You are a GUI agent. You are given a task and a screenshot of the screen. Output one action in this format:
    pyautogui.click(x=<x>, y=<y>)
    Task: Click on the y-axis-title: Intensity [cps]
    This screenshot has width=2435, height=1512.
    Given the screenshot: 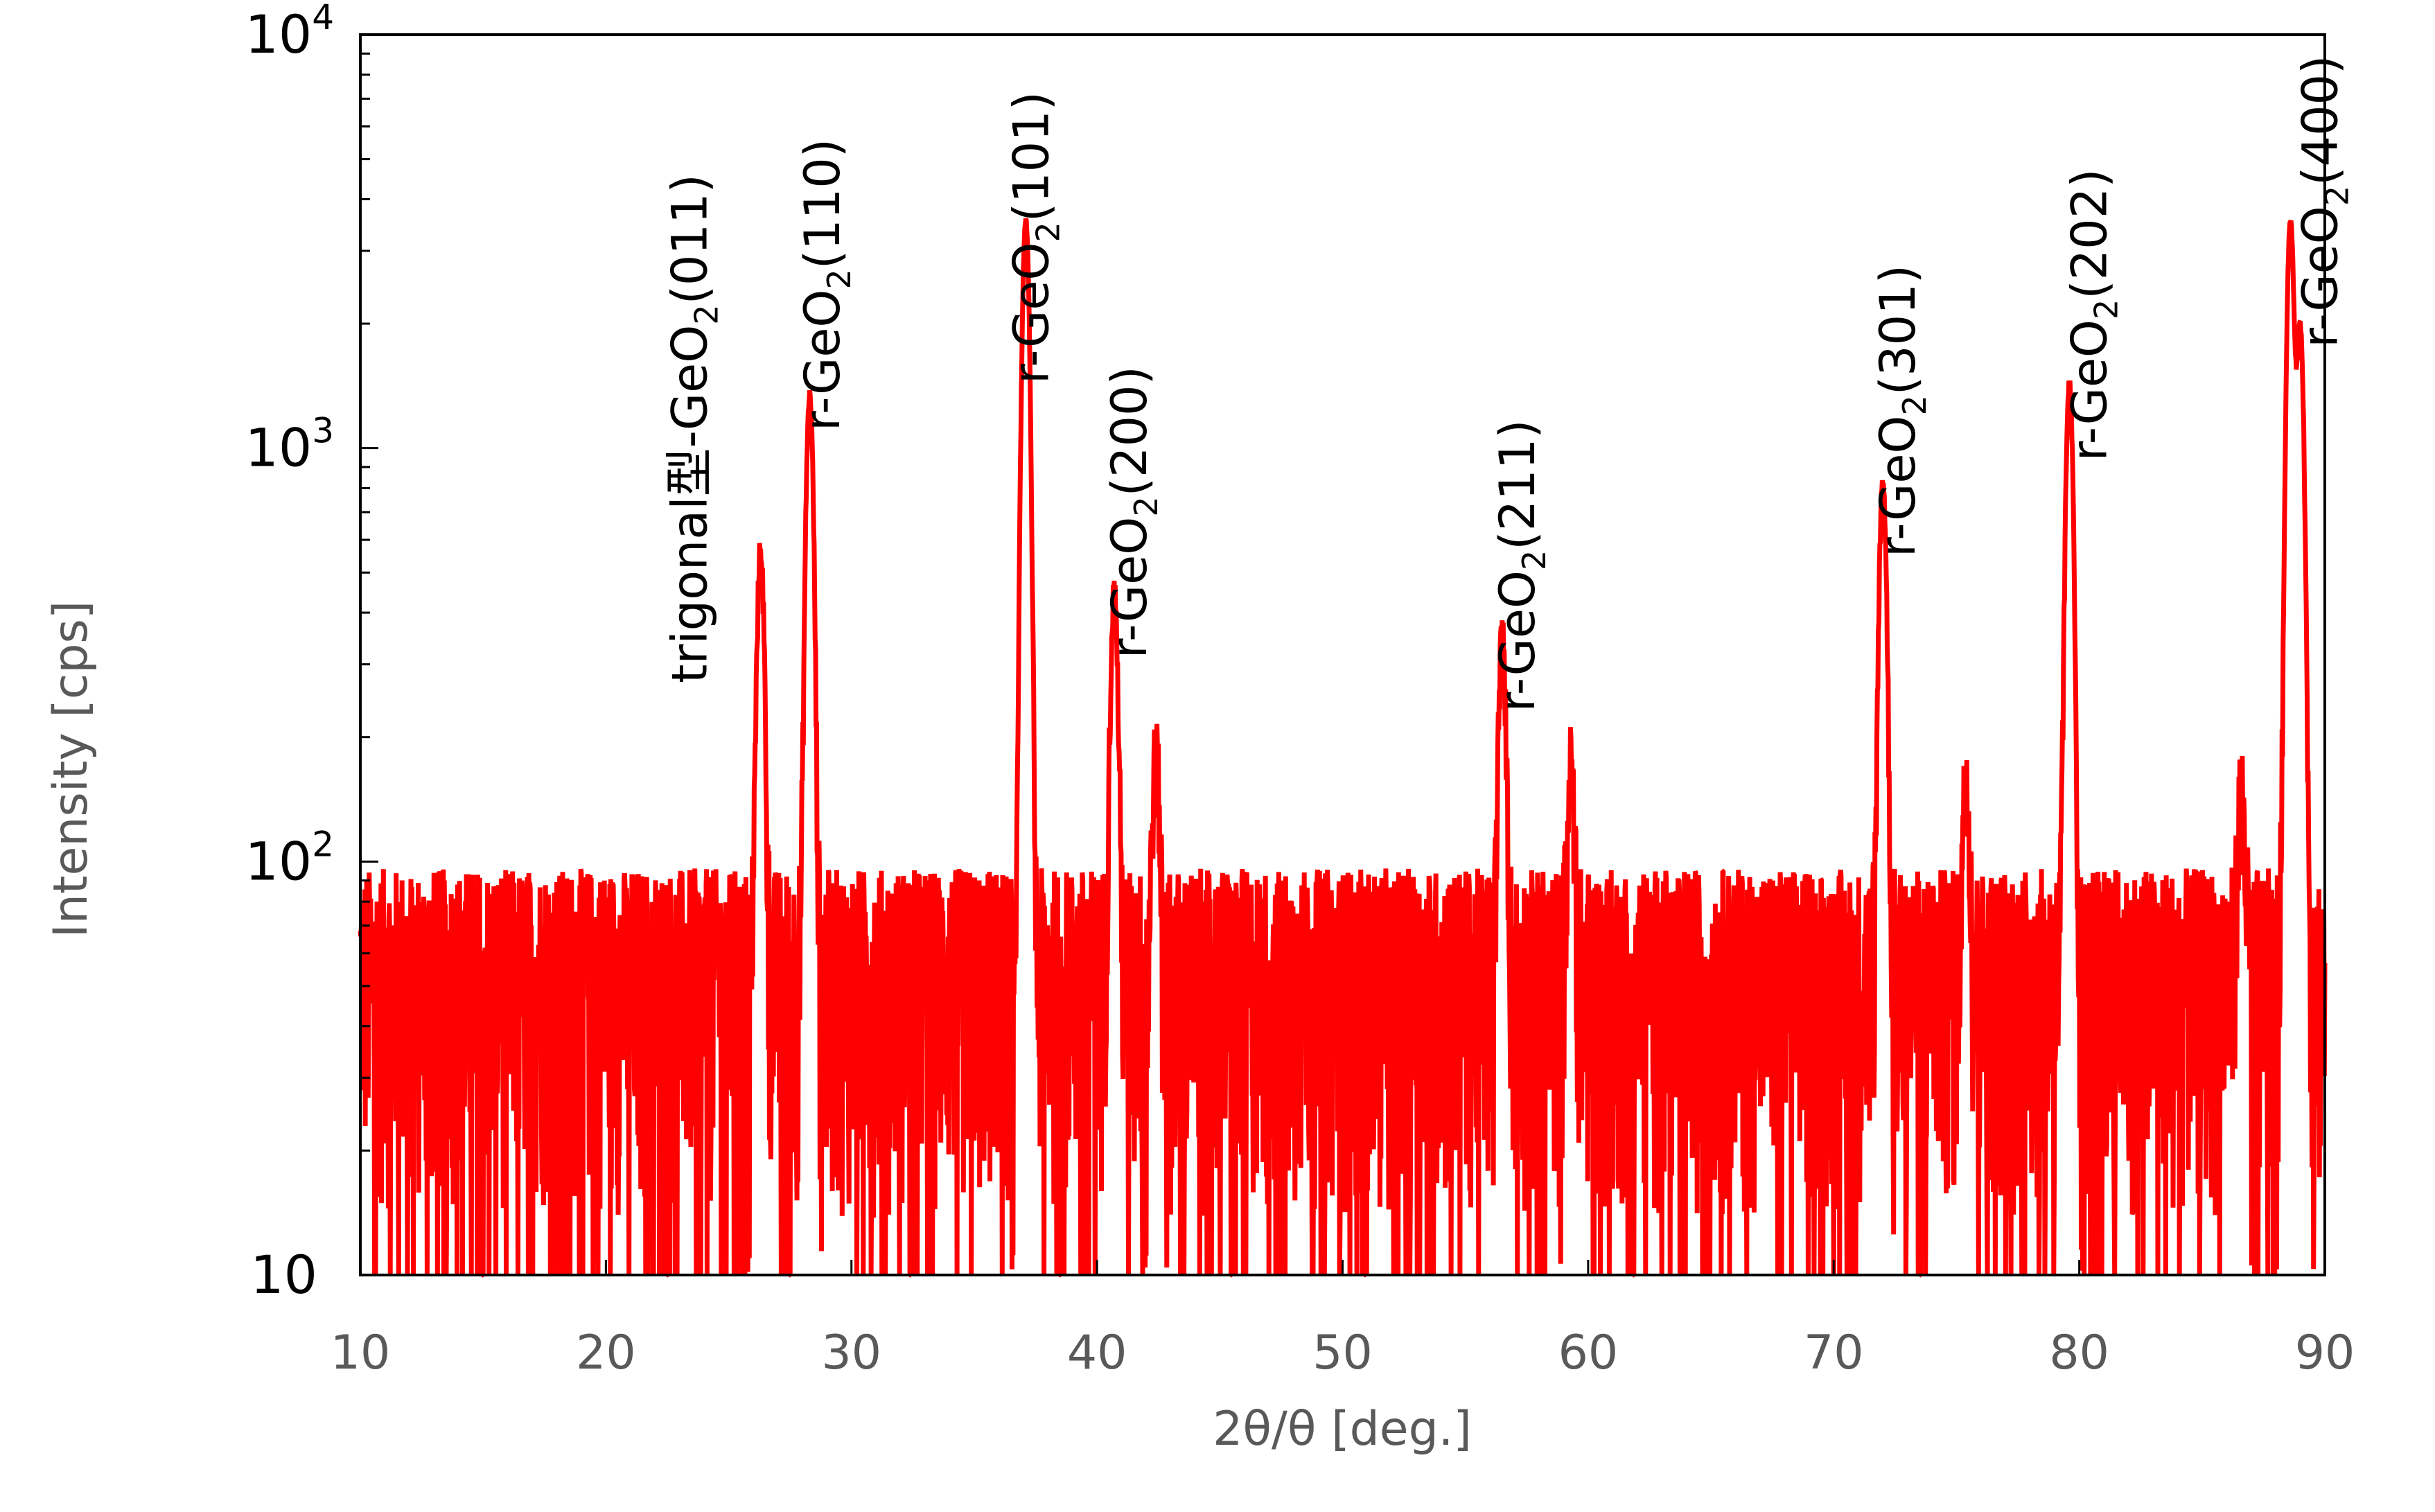 What is the action you would take?
    pyautogui.click(x=71, y=770)
    